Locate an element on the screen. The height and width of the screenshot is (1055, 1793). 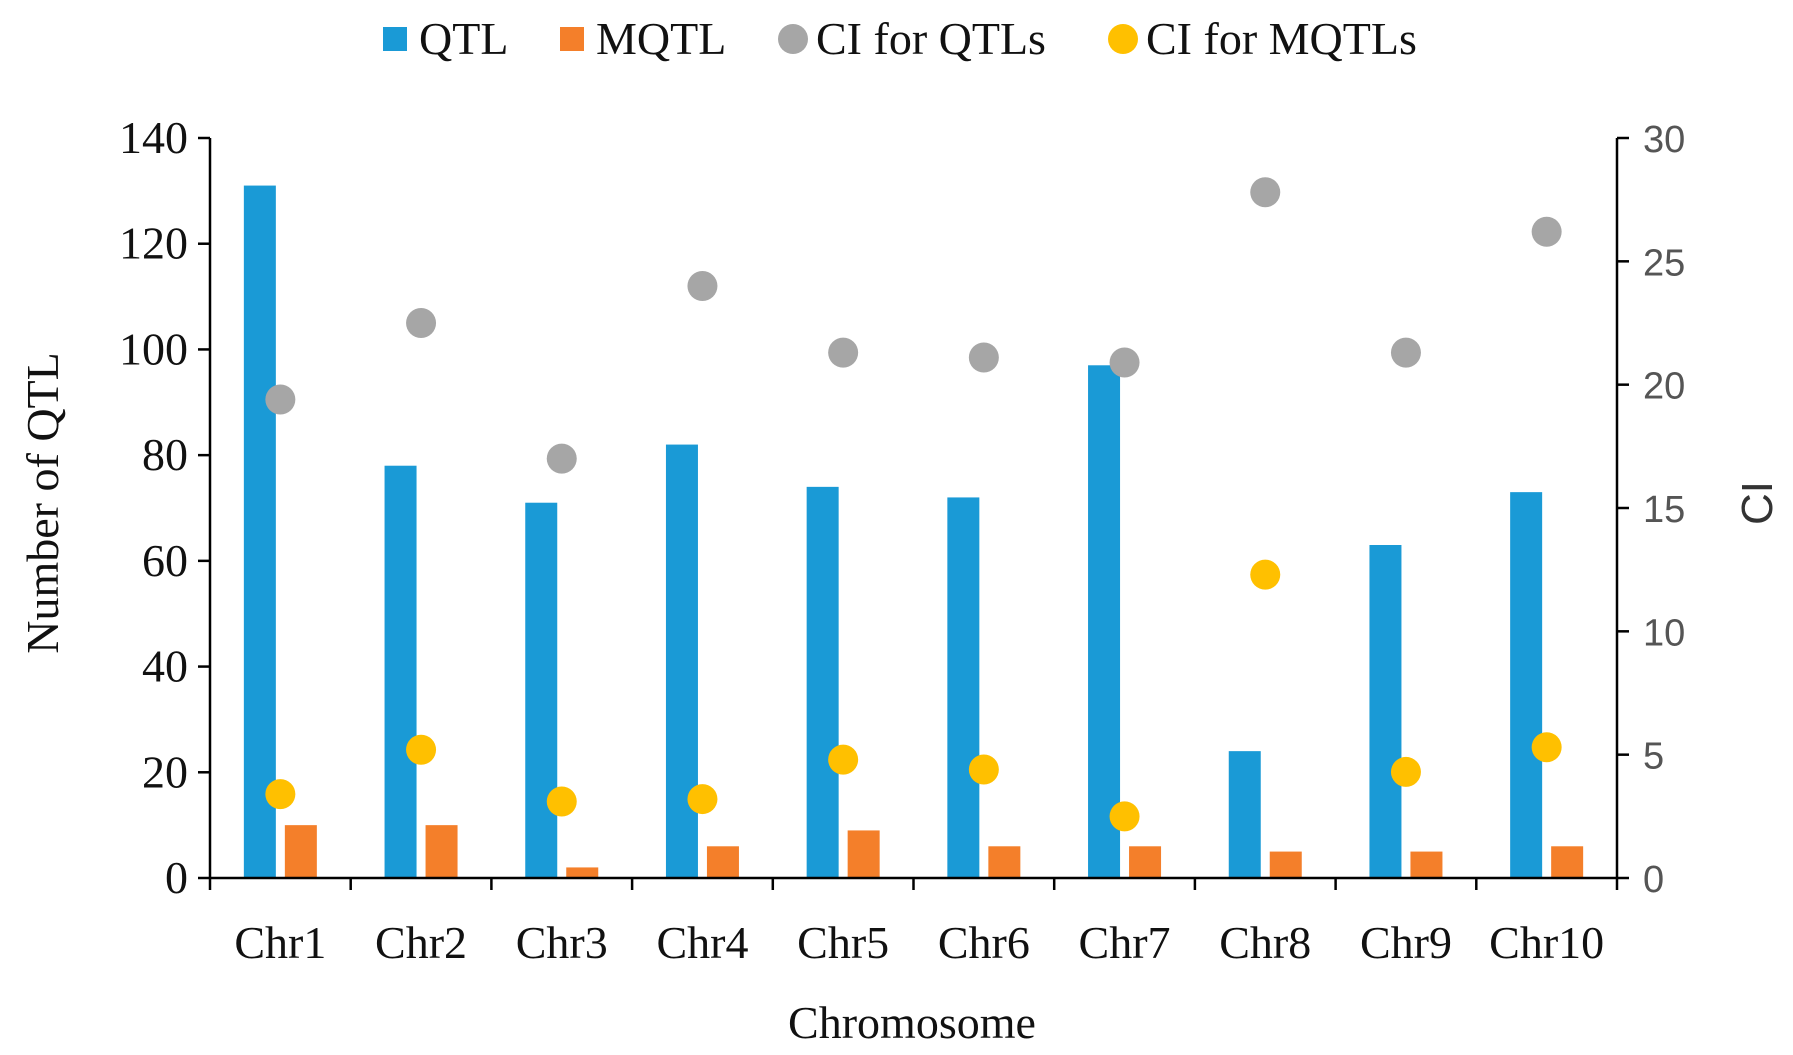
x-tick-label-chr1: Chr1 is located at coordinates (280, 942).